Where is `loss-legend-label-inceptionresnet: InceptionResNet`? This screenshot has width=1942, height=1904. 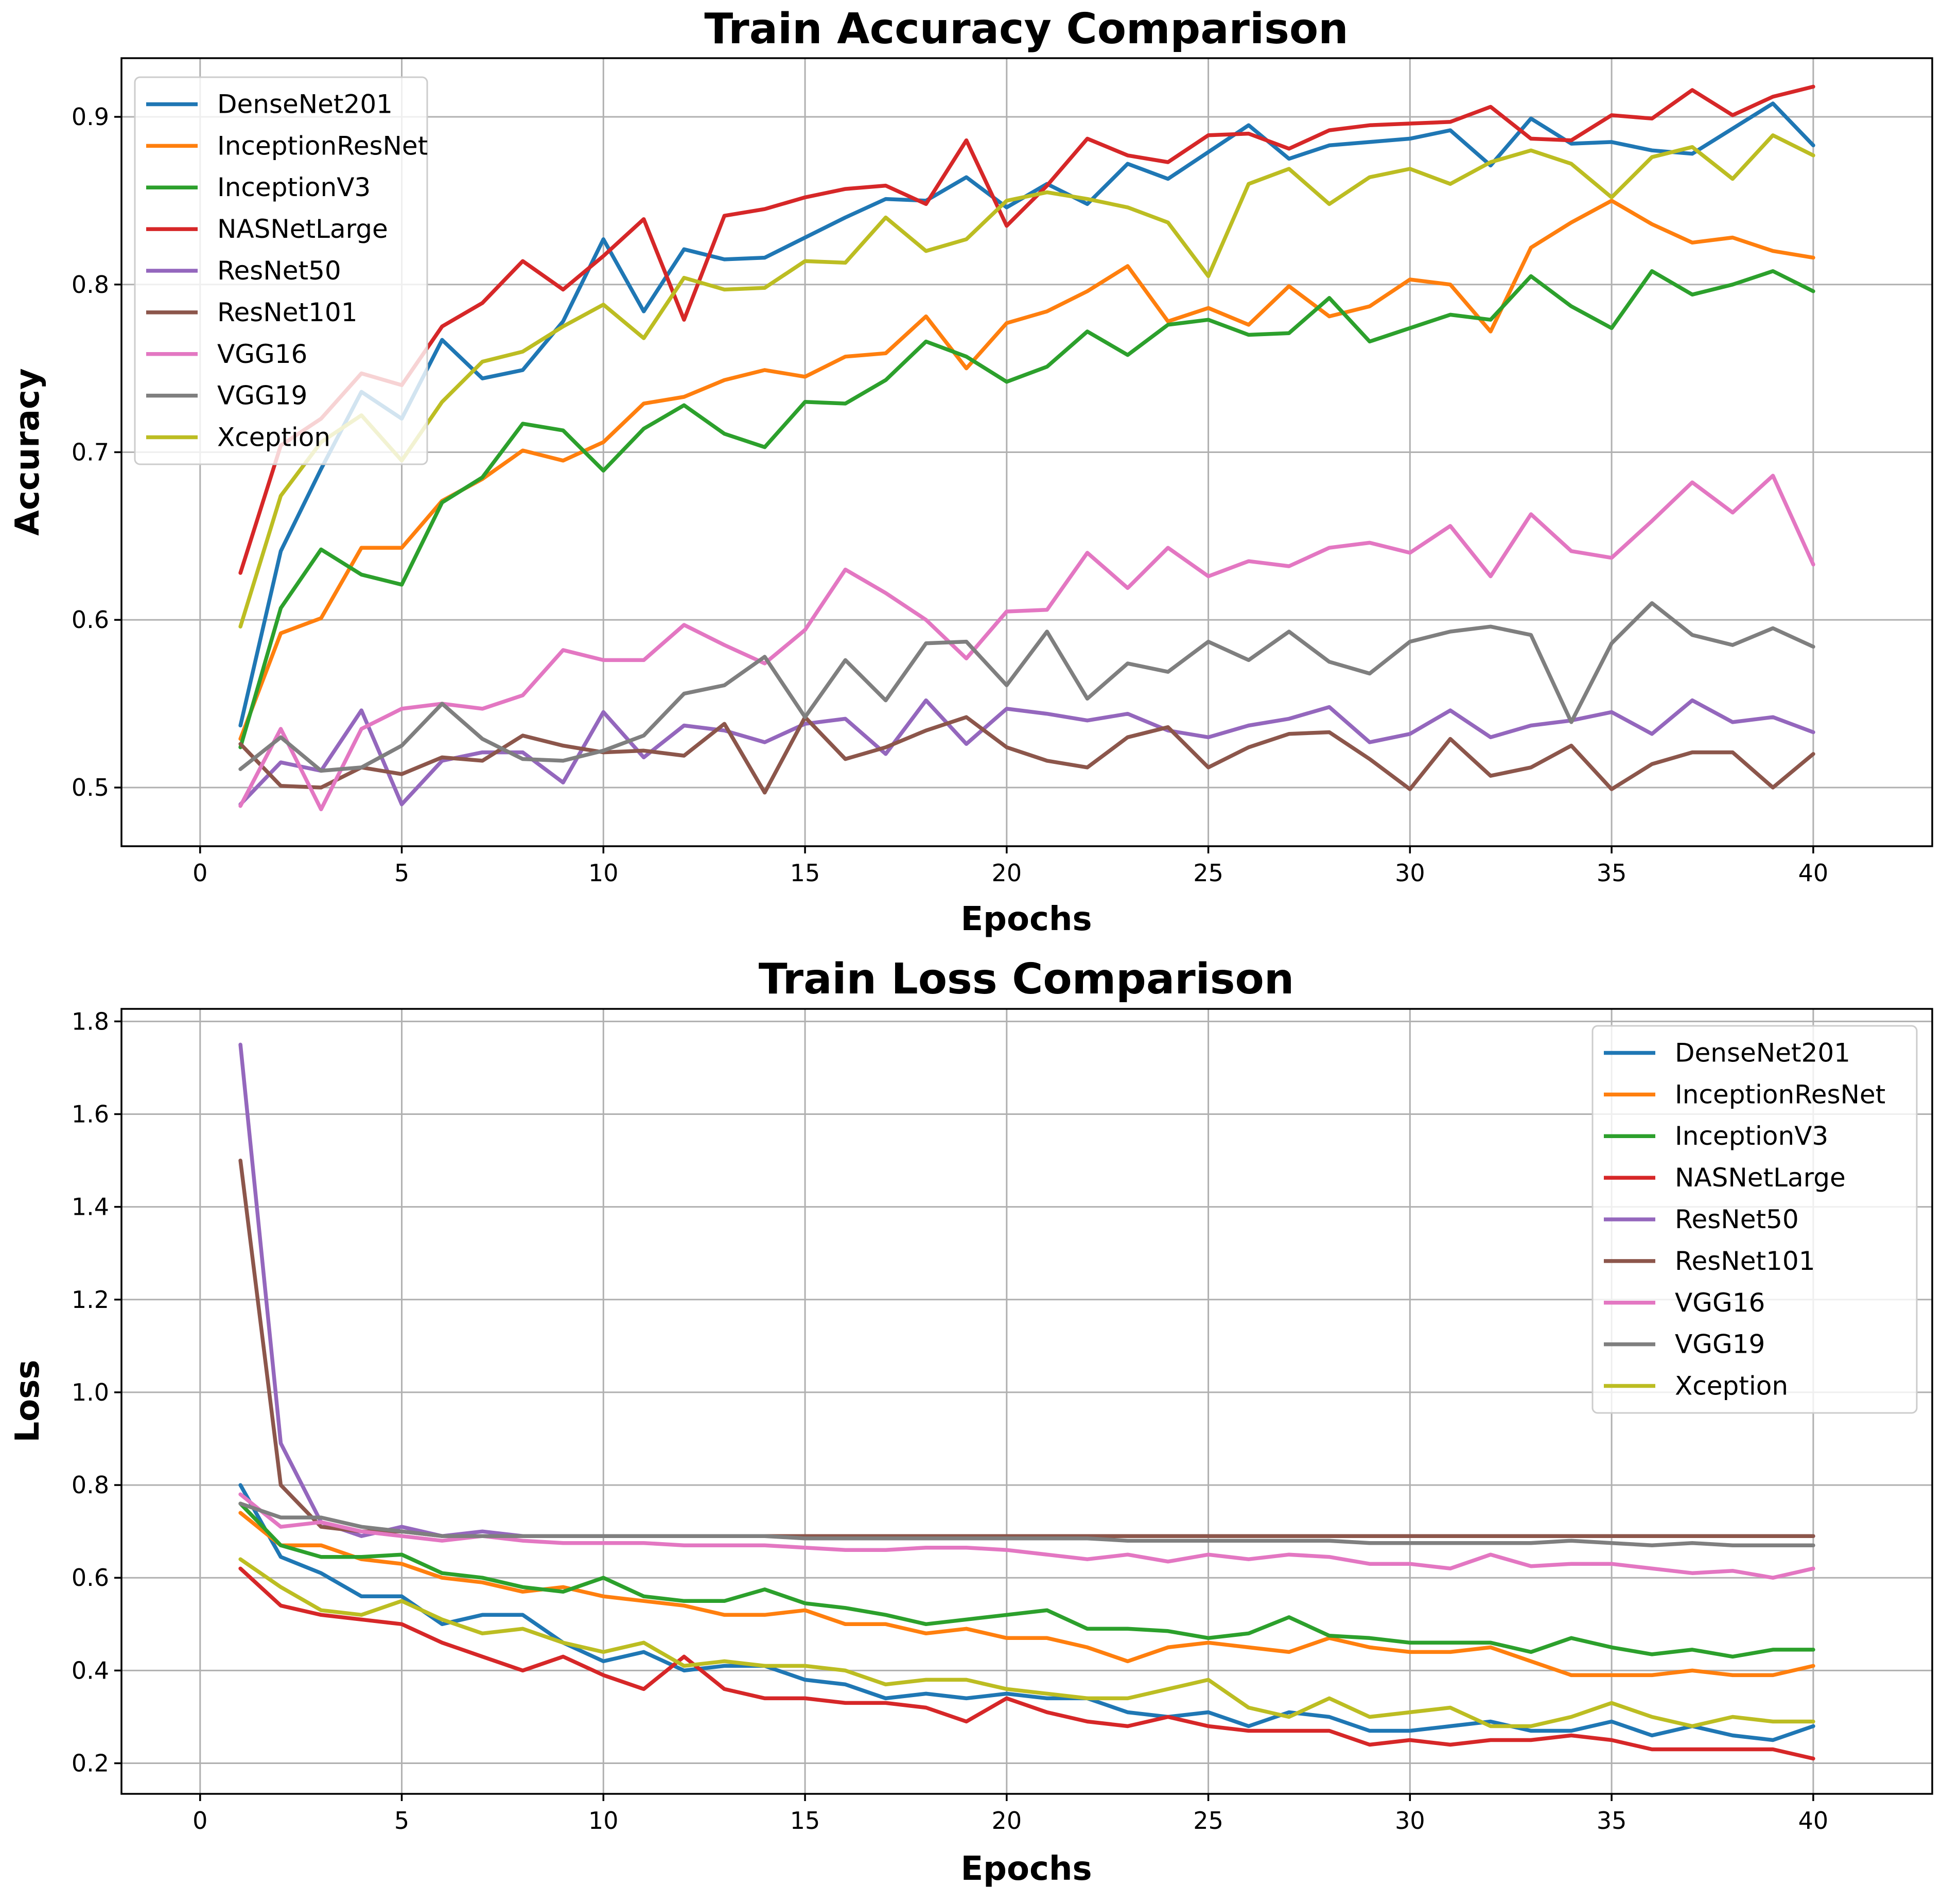 loss-legend-label-inceptionresnet: InceptionResNet is located at coordinates (1780, 1094).